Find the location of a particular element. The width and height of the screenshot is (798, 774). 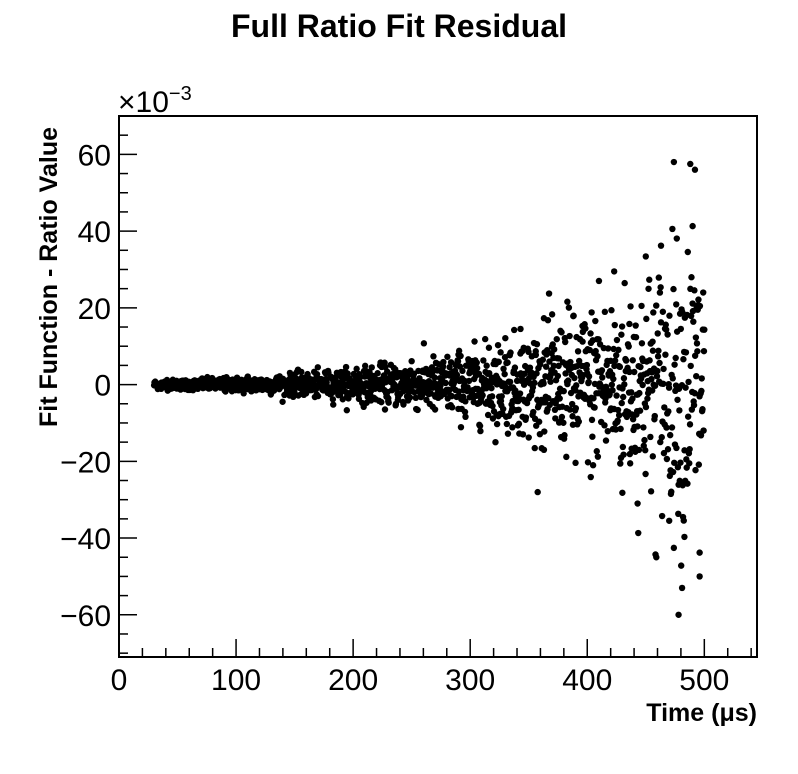

x-axis-tick-labels: 0 100 200 300 400 500 is located at coordinates (420, 680).